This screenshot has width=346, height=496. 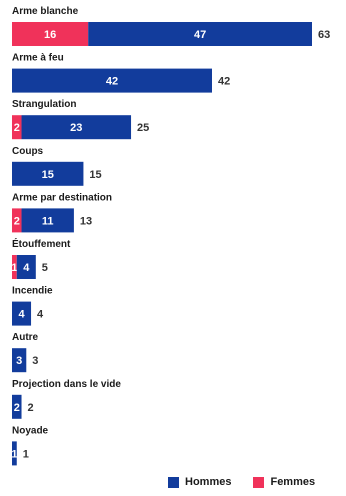 I want to click on bar-hommes-arme-a-feu, so click(x=112, y=80).